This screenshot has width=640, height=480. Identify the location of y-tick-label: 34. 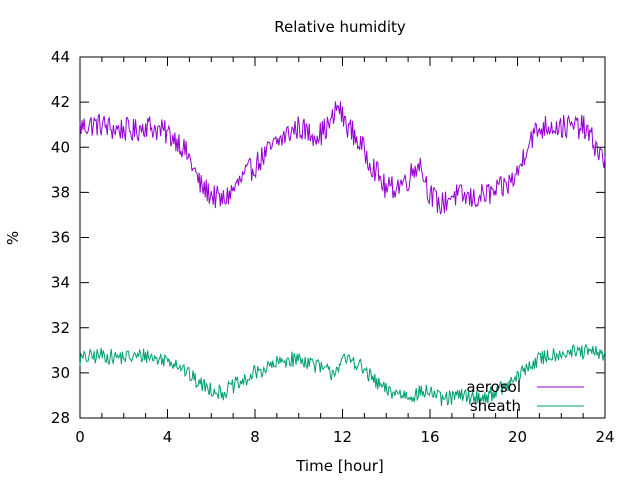
(60, 283).